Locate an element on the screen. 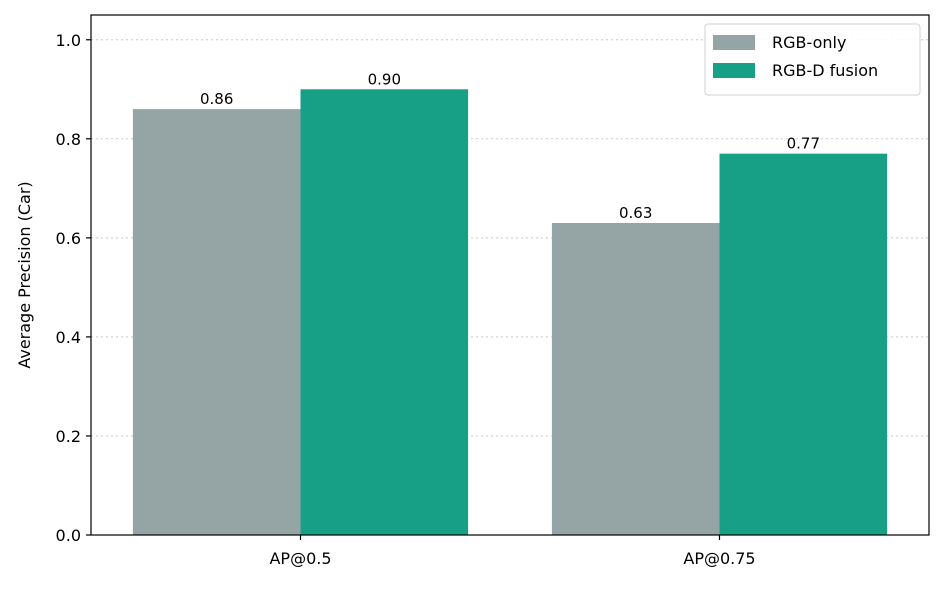  y-axis-label: Average Precision (Car) is located at coordinates (24, 274).